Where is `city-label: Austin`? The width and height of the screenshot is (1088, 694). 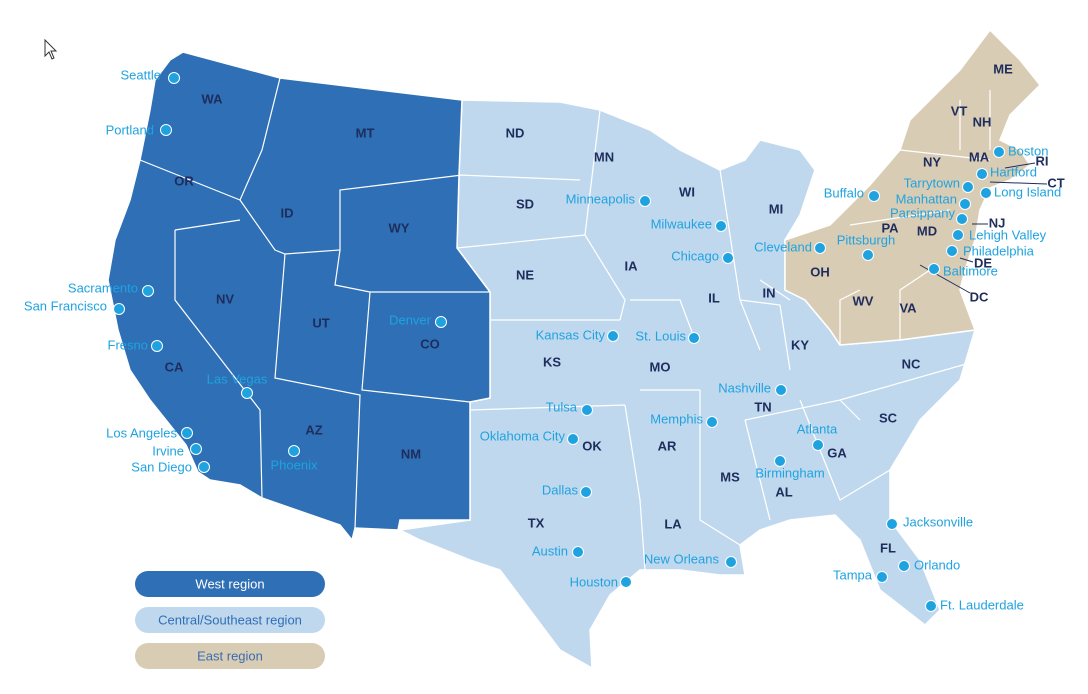
city-label: Austin is located at coordinates (550, 550).